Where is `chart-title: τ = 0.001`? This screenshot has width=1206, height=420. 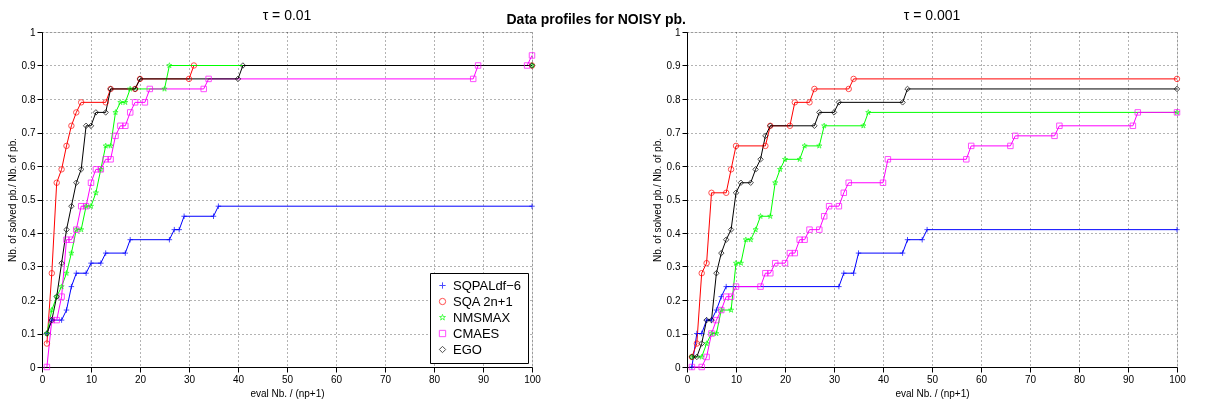
chart-title: τ = 0.001 is located at coordinates (932, 15).